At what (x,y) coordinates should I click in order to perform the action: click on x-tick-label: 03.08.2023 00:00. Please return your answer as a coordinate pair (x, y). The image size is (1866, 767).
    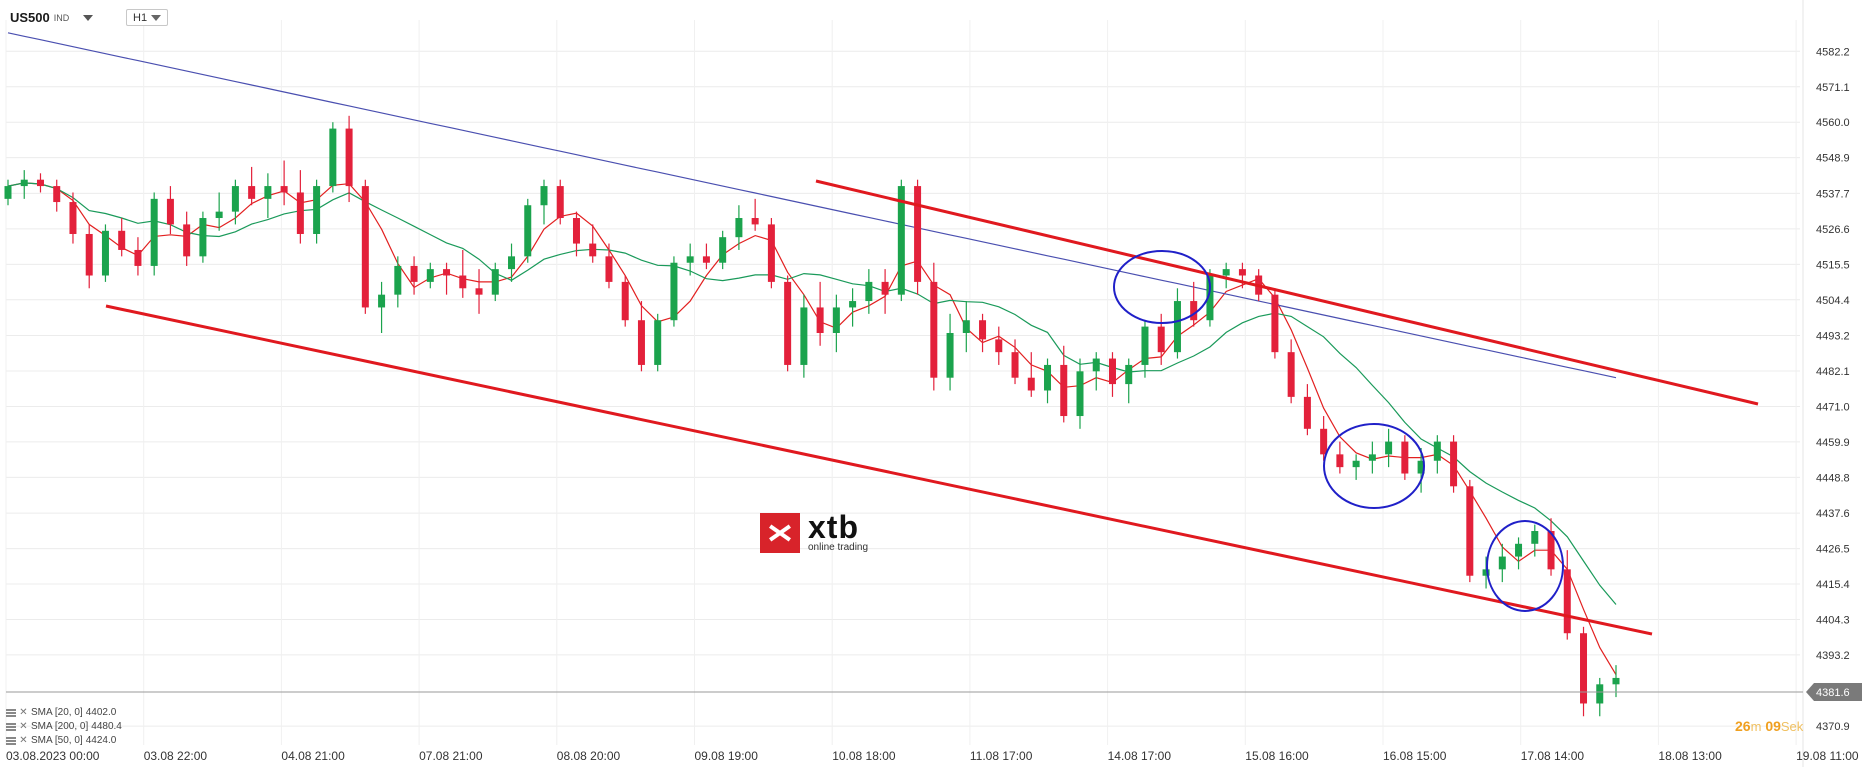
    Looking at the image, I should click on (53, 756).